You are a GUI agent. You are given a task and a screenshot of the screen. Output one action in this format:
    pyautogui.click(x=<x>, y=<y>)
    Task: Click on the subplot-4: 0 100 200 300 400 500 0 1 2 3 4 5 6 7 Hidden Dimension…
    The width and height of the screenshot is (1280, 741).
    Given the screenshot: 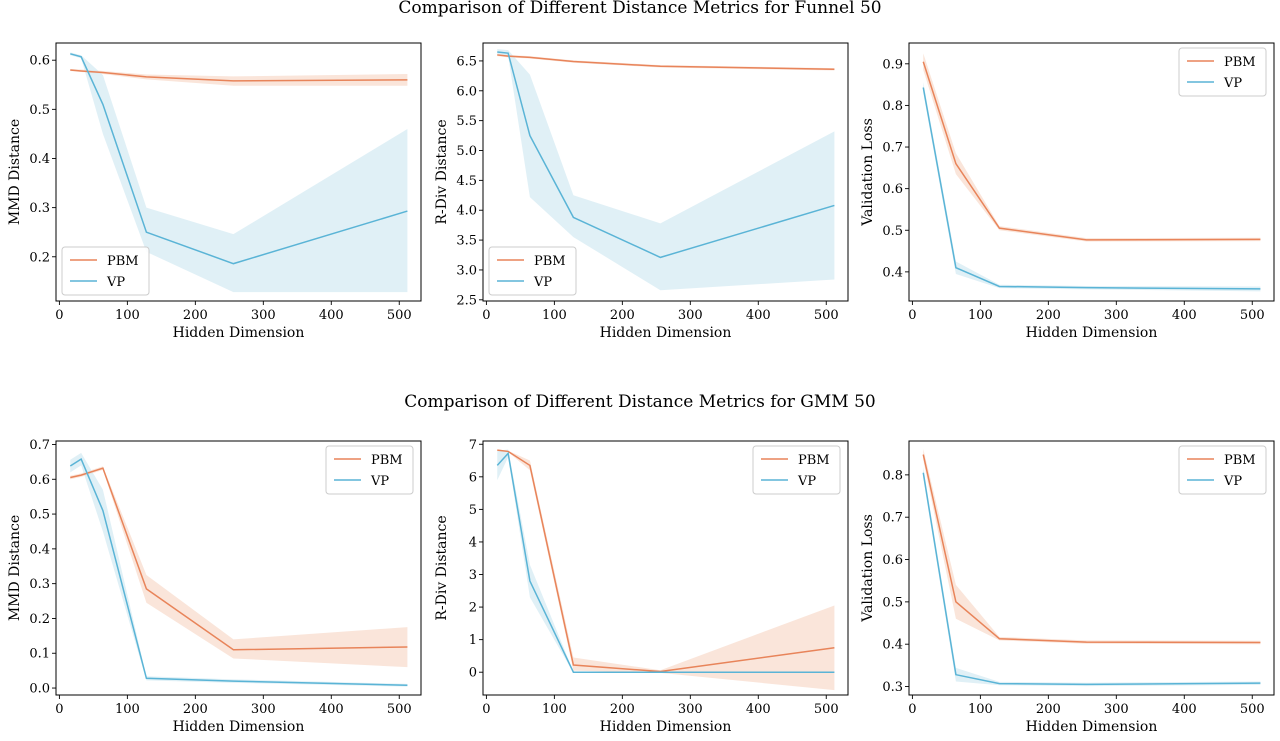 What is the action you would take?
    pyautogui.click(x=641, y=586)
    